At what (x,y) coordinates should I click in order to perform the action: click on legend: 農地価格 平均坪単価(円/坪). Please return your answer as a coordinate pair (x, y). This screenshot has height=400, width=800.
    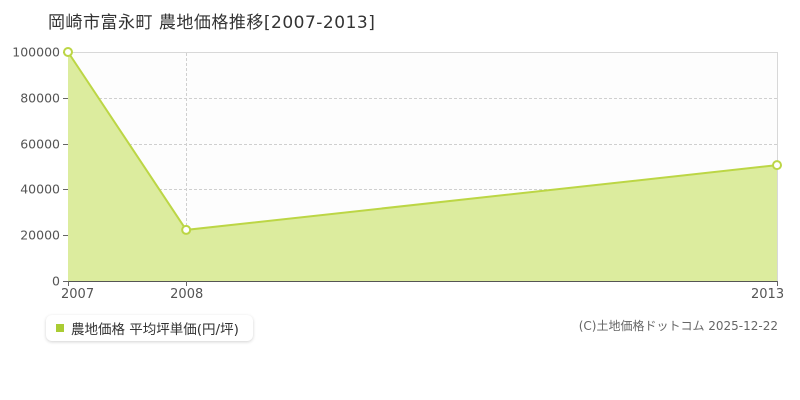
    Looking at the image, I should click on (149, 328).